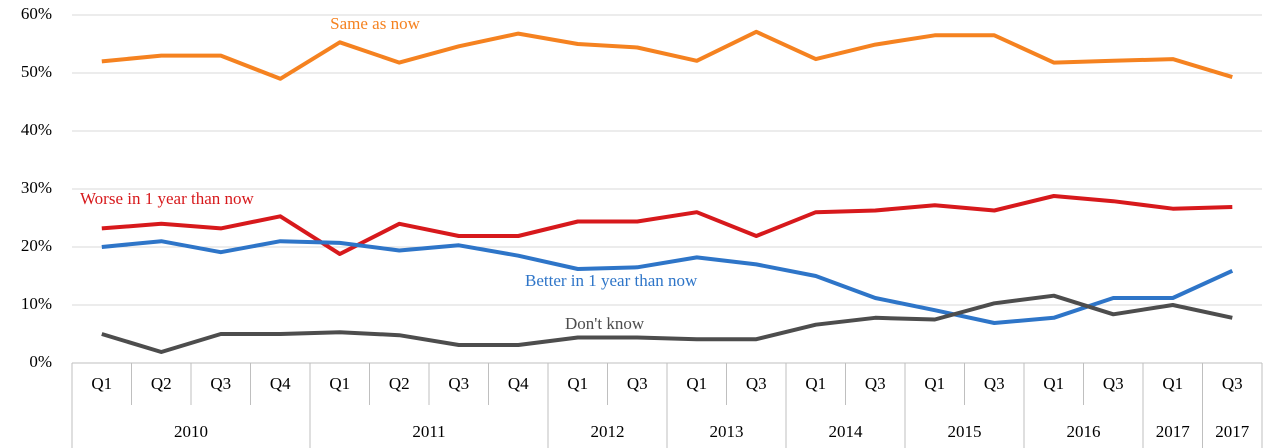  What do you see at coordinates (36, 245) in the screenshot?
I see `y-tick-label: 20%` at bounding box center [36, 245].